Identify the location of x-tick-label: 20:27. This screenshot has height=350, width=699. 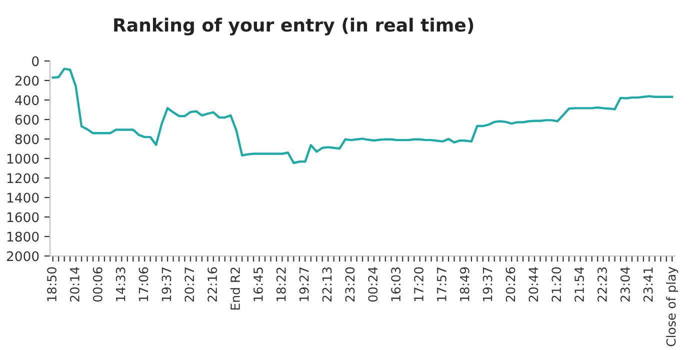
(189, 284).